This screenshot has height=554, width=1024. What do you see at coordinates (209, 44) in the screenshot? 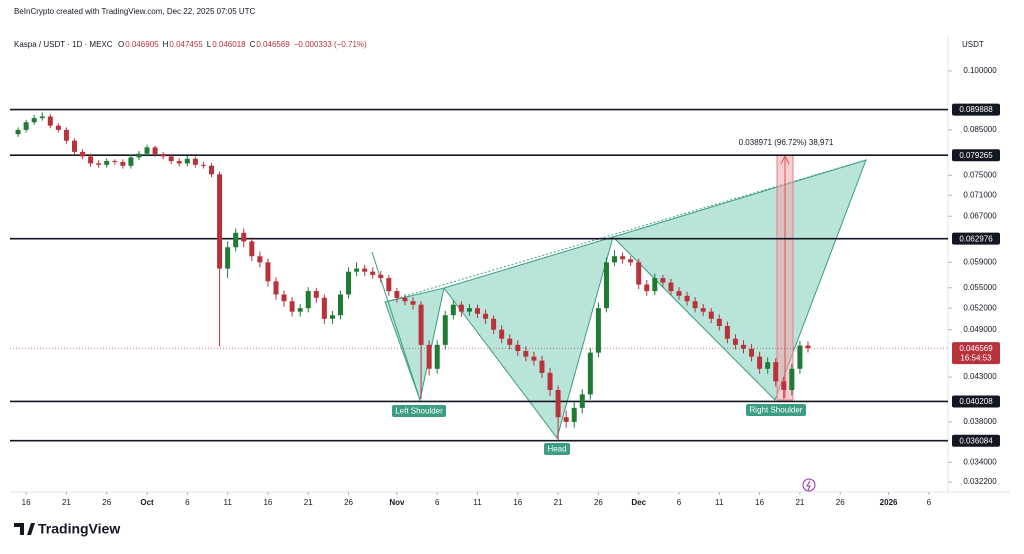
I see `legend-key: L` at bounding box center [209, 44].